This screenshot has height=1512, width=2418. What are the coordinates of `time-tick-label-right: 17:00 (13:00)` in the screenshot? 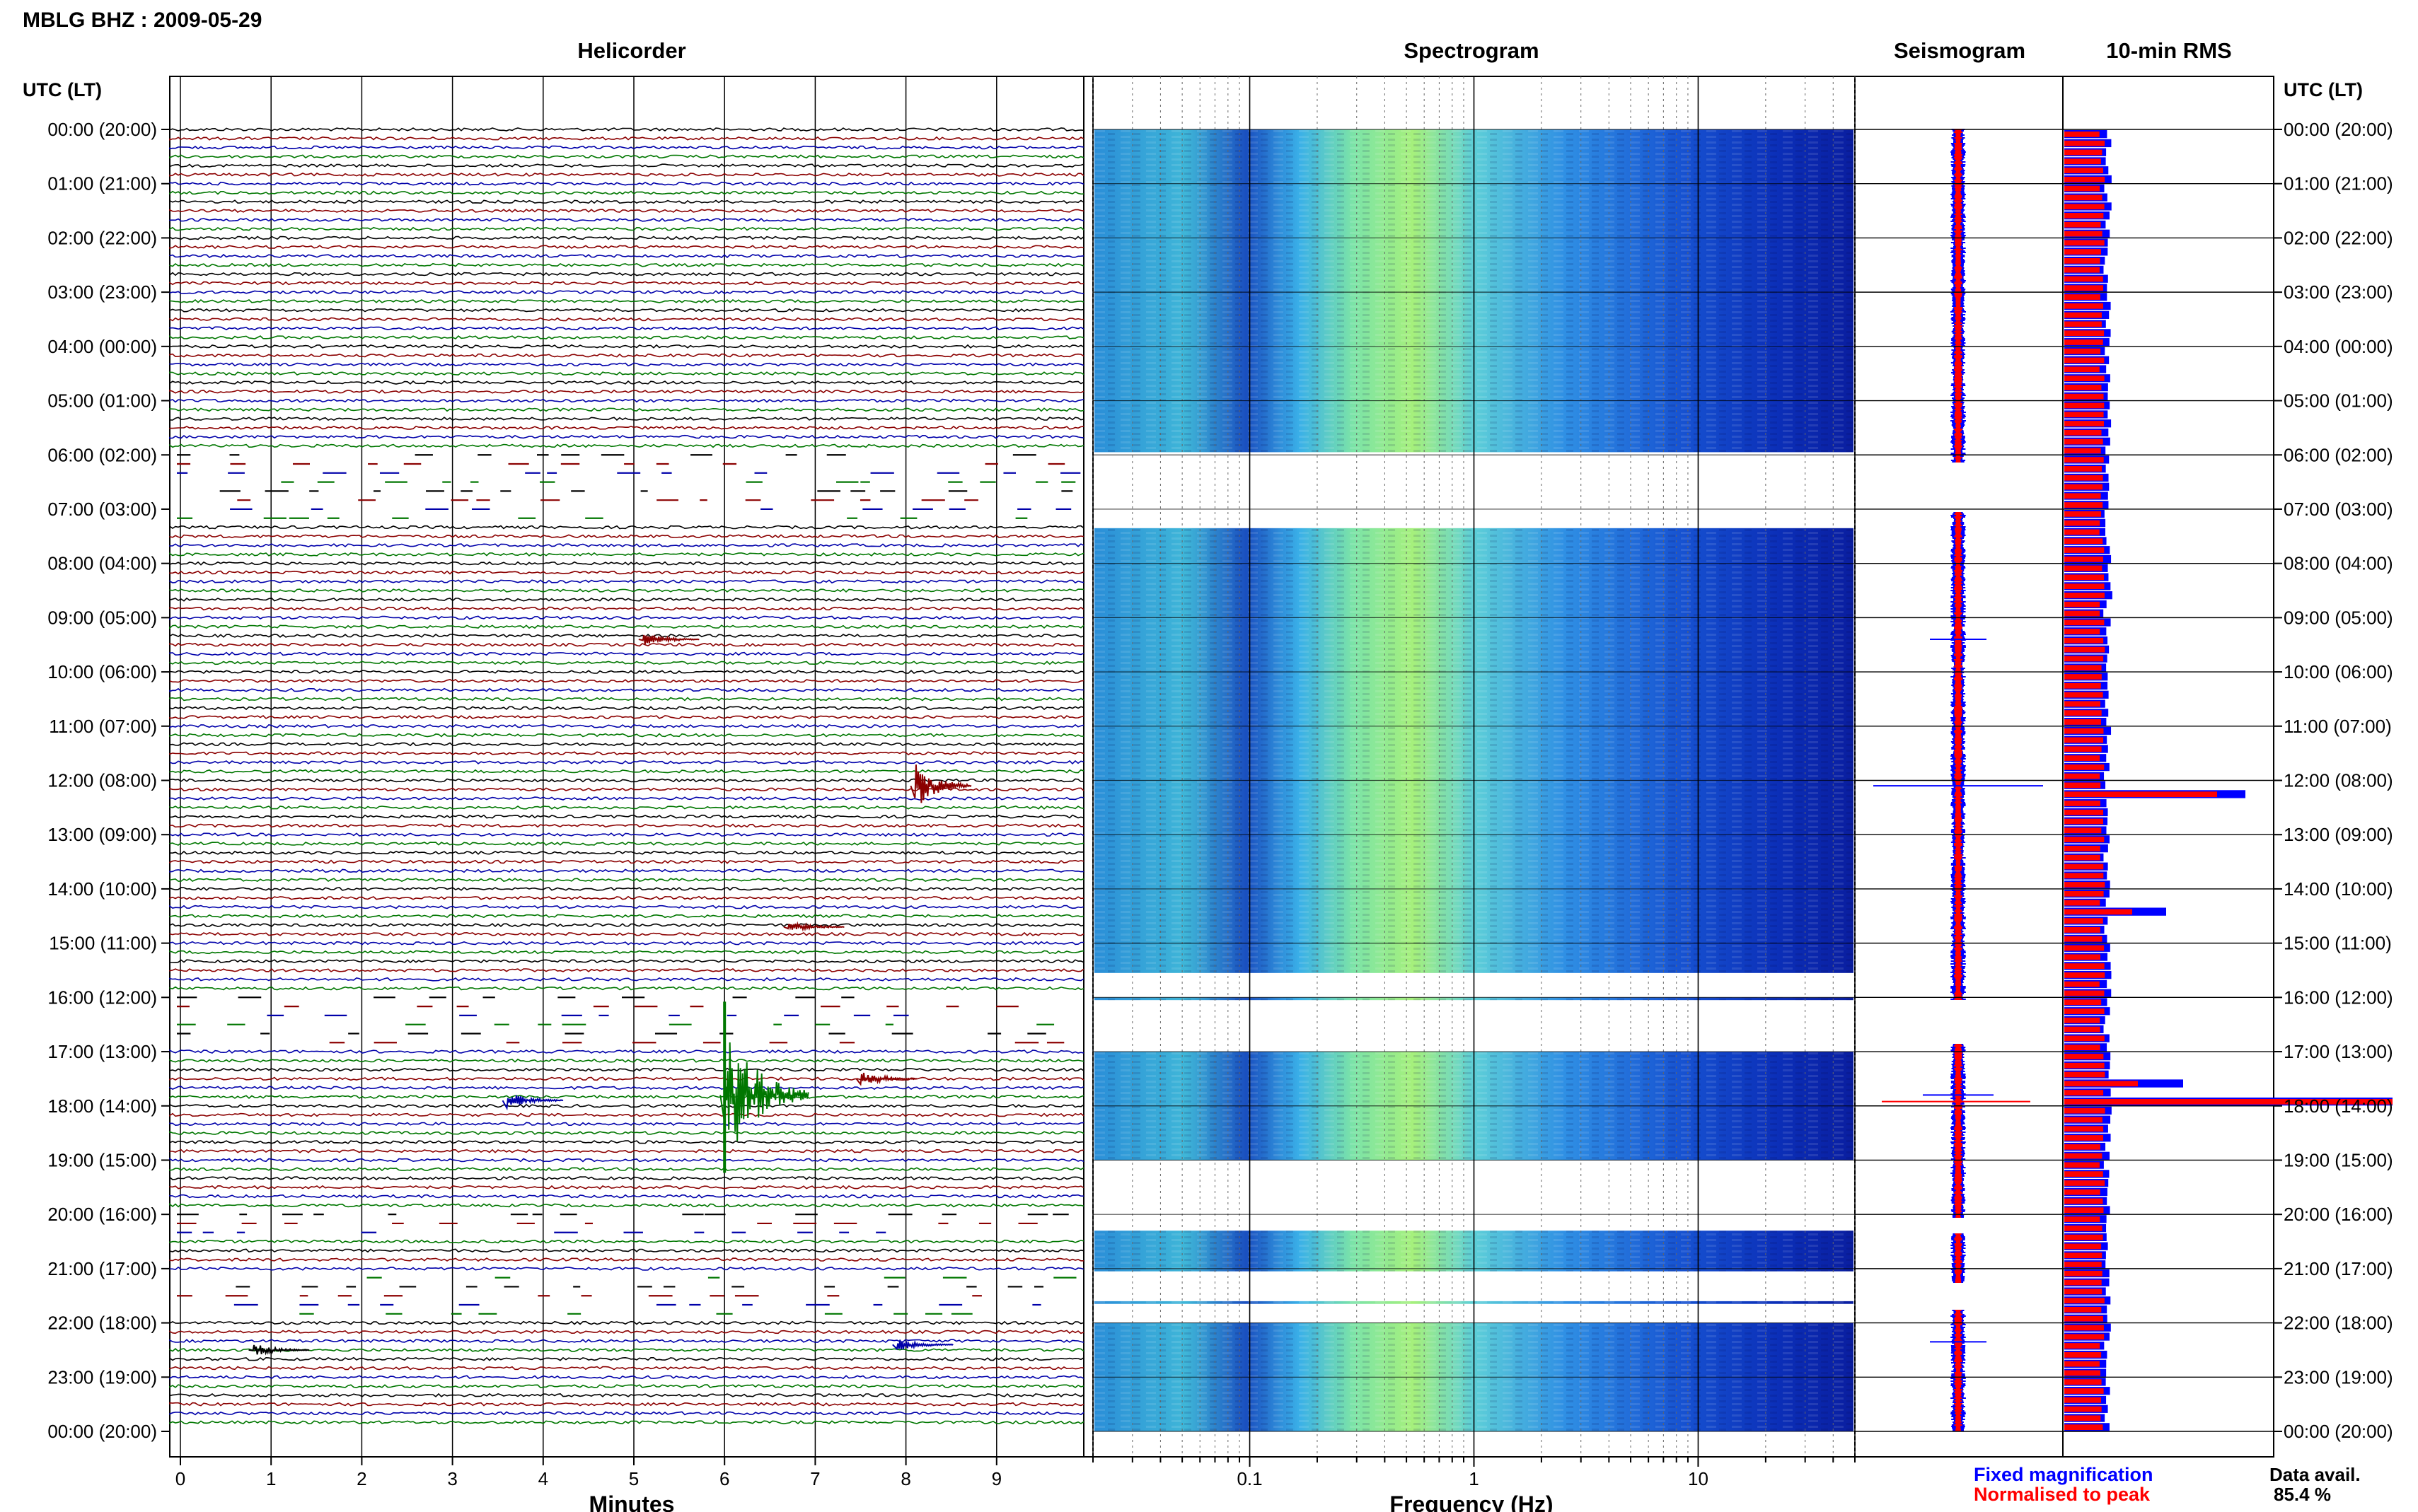 It's located at (2338, 1051).